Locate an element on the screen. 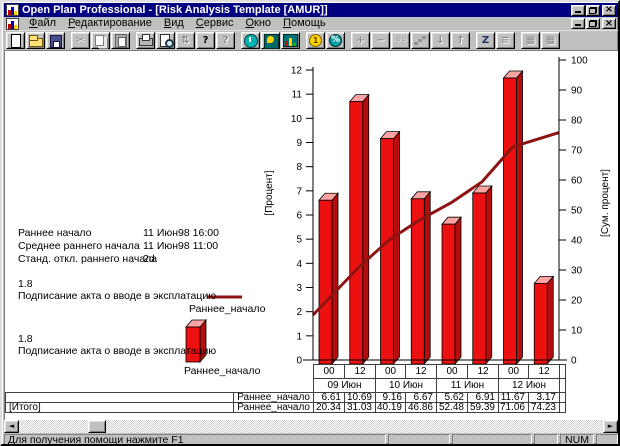 Image resolution: width=620 pixels, height=446 pixels. copy-button is located at coordinates (100, 40).